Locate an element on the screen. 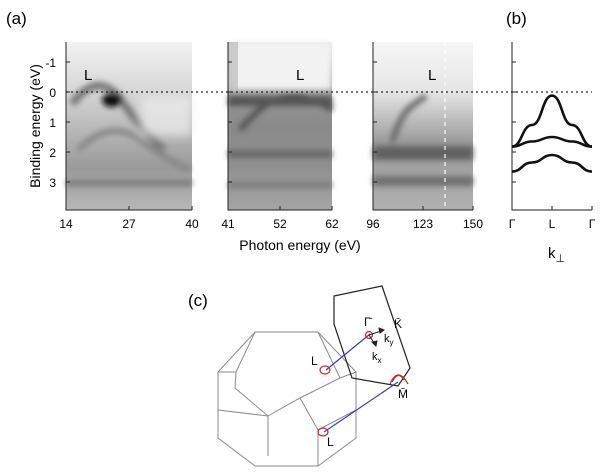 The image size is (612, 472). x-tick-label: 123 is located at coordinates (423, 224).